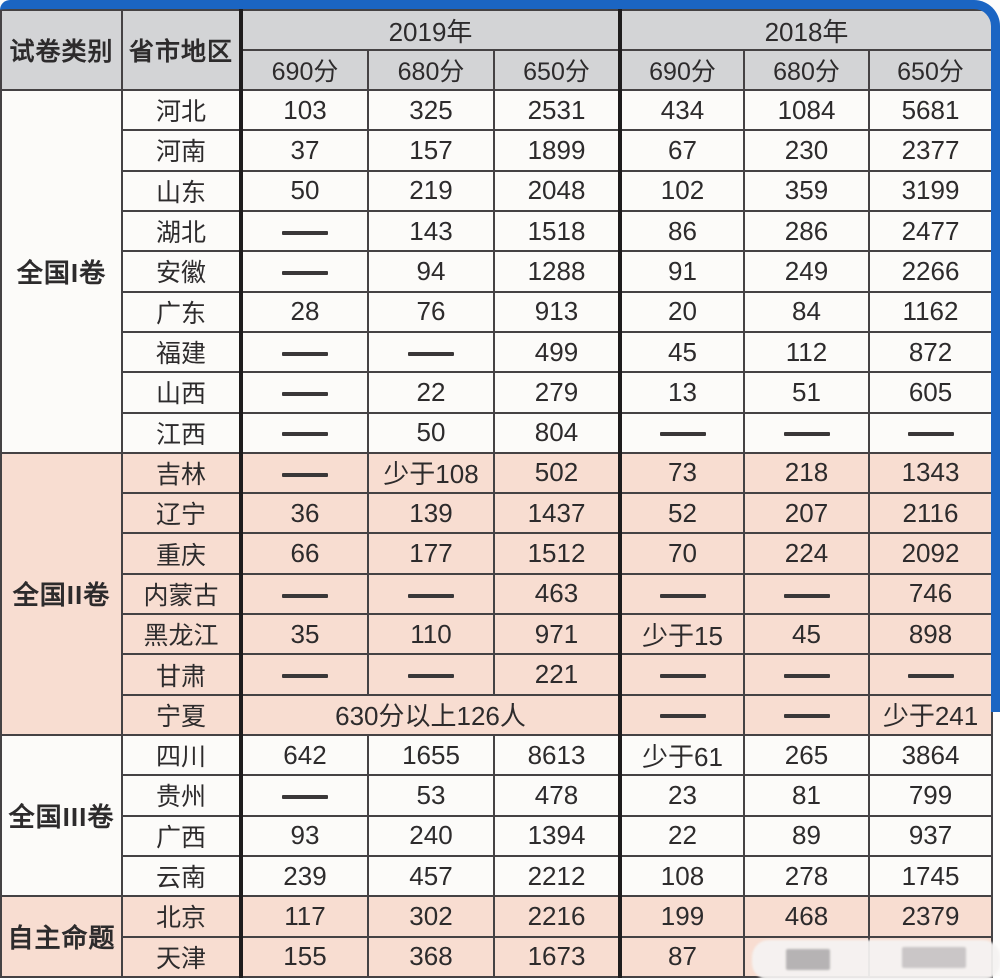  What do you see at coordinates (304, 835) in the screenshot?
I see `value-cell: 93` at bounding box center [304, 835].